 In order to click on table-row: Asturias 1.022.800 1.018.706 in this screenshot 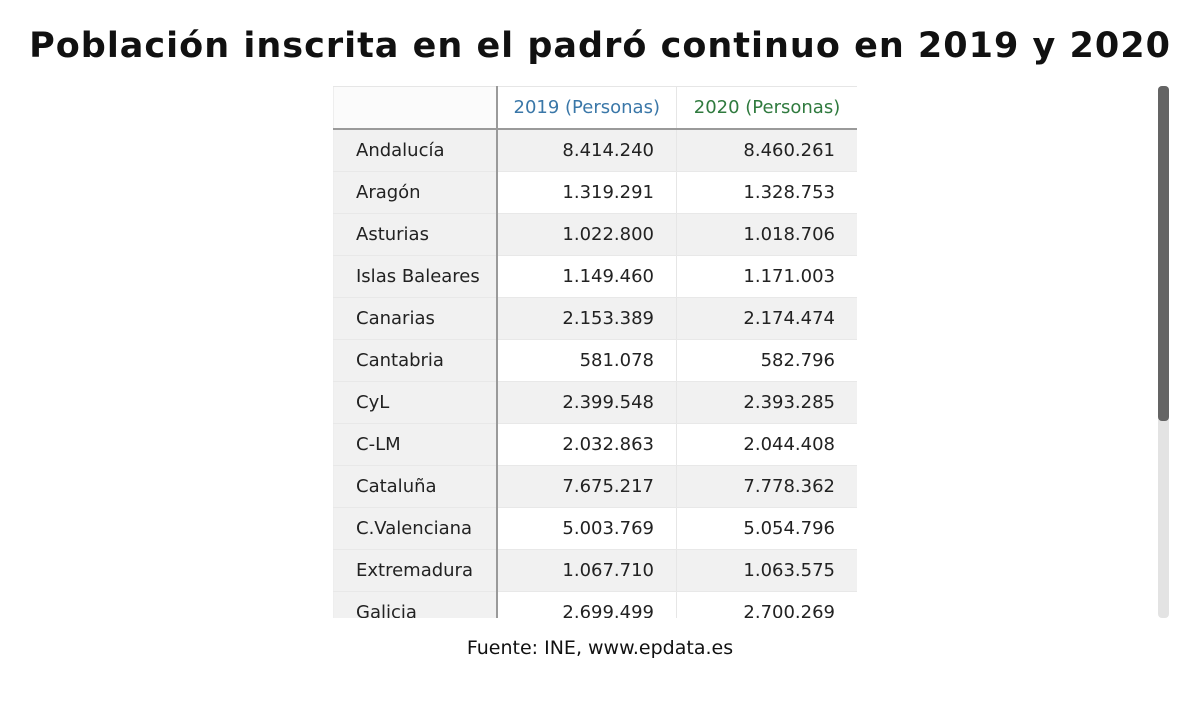, I will do `click(595, 234)`.